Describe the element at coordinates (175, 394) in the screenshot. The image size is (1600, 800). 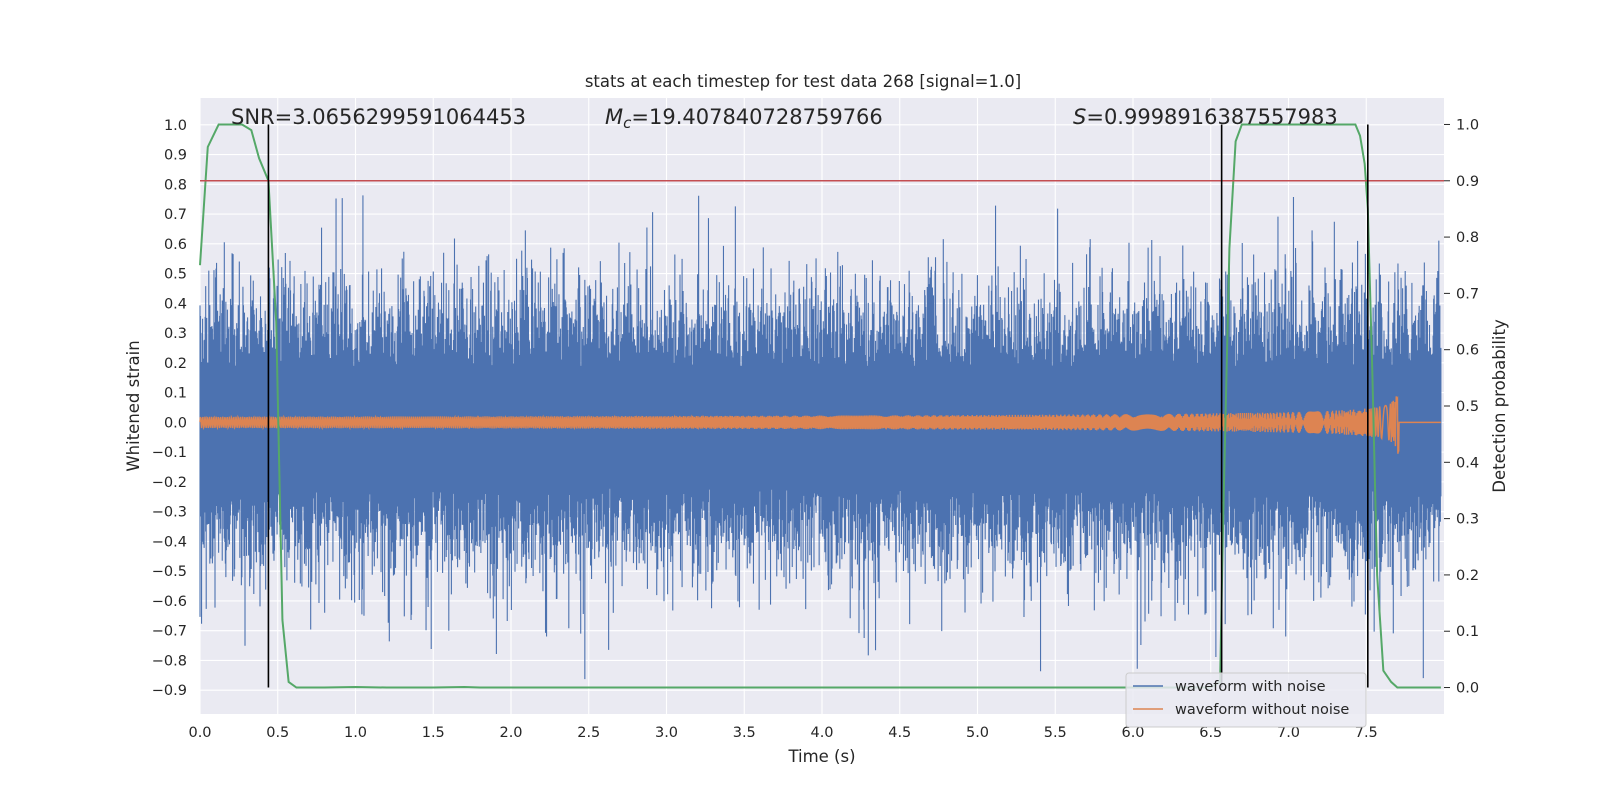
I see `y-tick-label: 0.1` at that location.